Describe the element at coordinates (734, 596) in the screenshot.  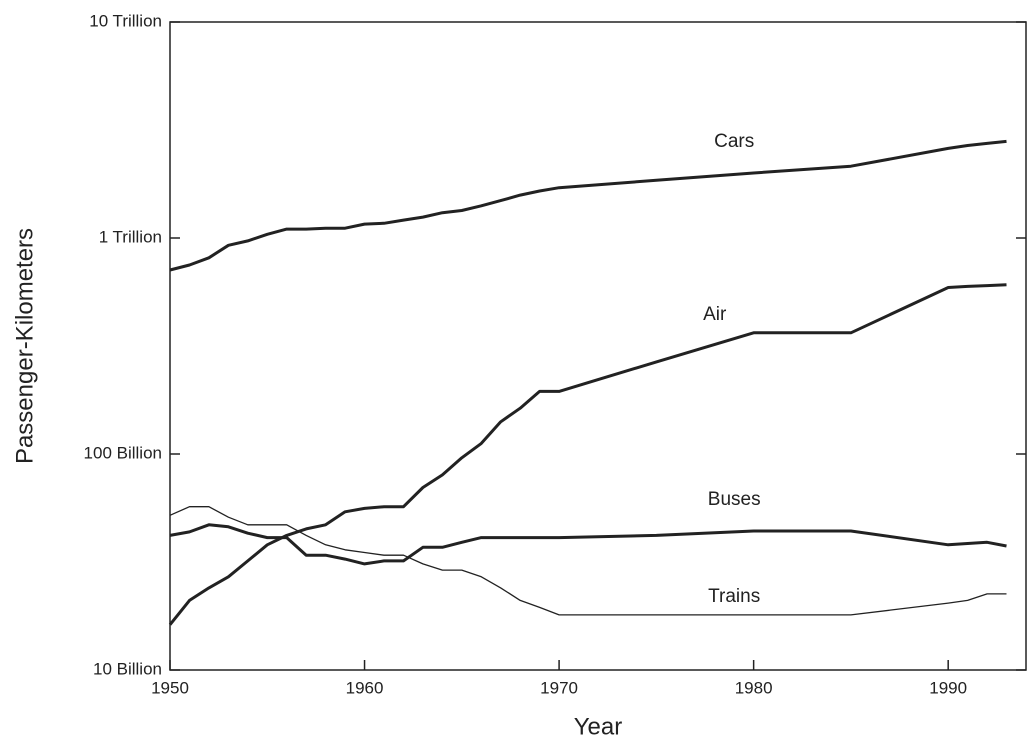
I see `series-label: Trains` at that location.